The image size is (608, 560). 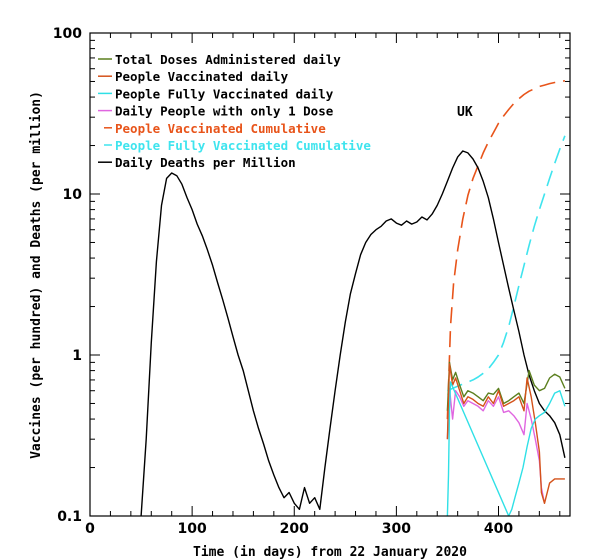 What do you see at coordinates (498, 529) in the screenshot?
I see `x-tick-label: 400` at bounding box center [498, 529].